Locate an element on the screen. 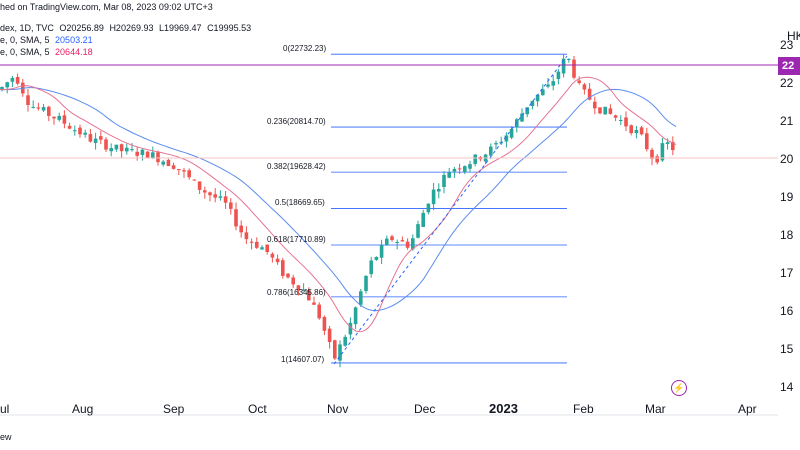 Image resolution: width=800 pixels, height=450 pixels. price-tick: 20 is located at coordinates (787, 159).